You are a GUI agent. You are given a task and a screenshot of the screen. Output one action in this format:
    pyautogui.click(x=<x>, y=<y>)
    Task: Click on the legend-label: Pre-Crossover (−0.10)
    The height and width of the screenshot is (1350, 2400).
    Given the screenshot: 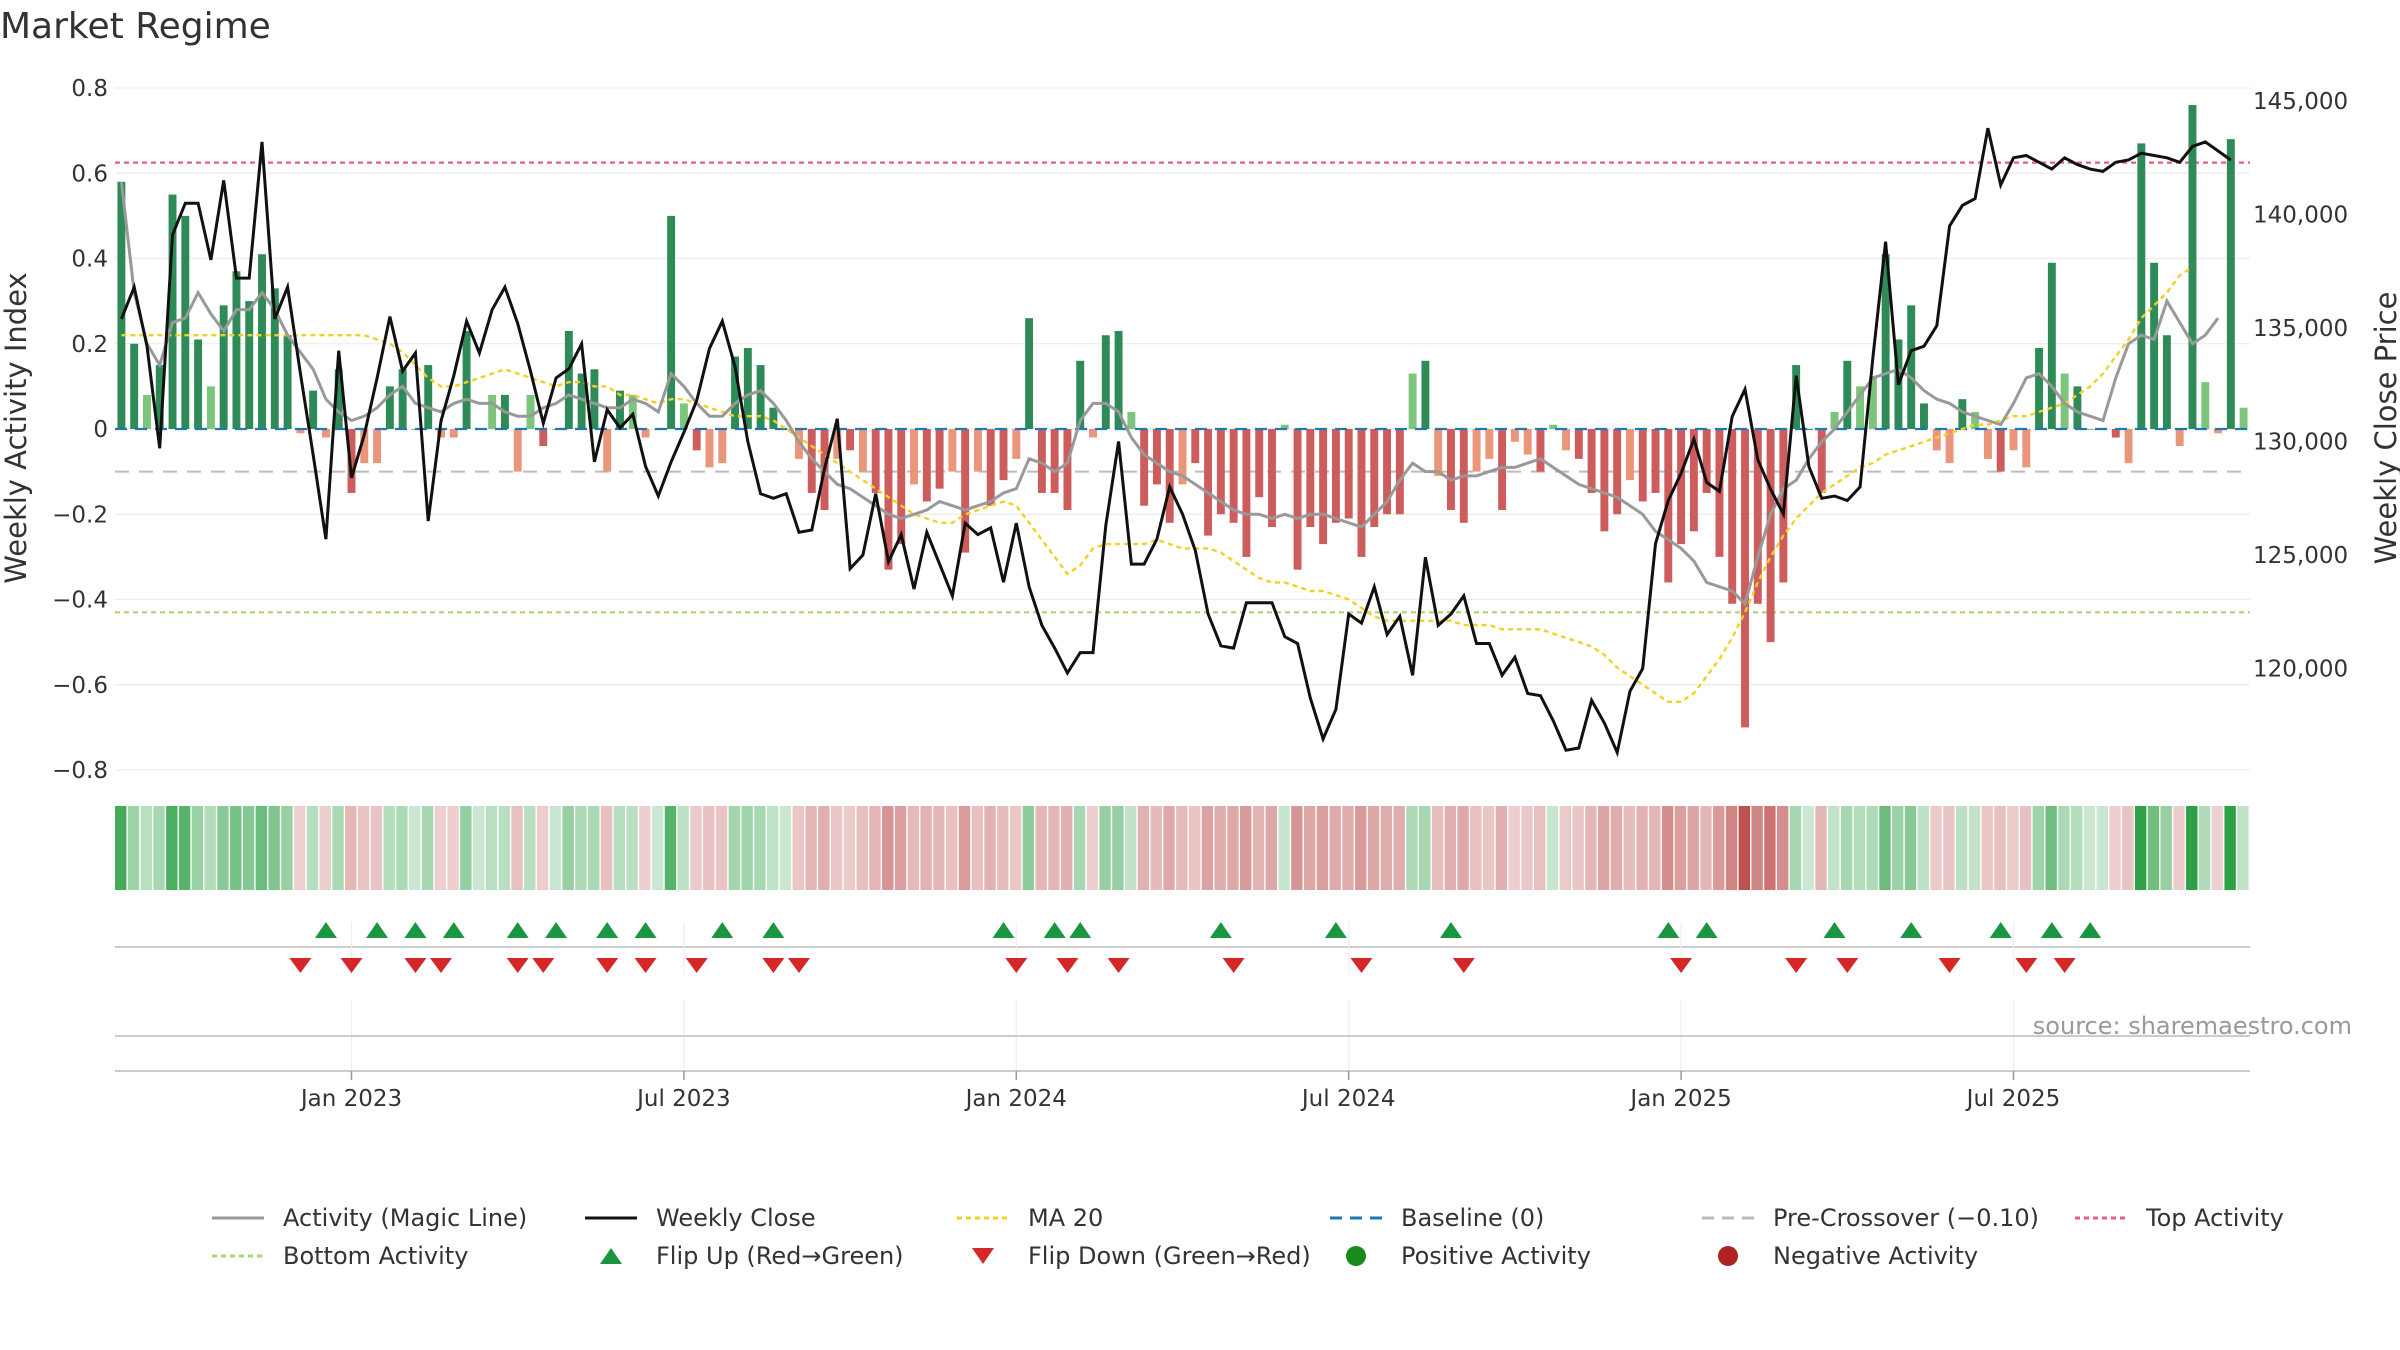 What is the action you would take?
    pyautogui.click(x=1906, y=1218)
    